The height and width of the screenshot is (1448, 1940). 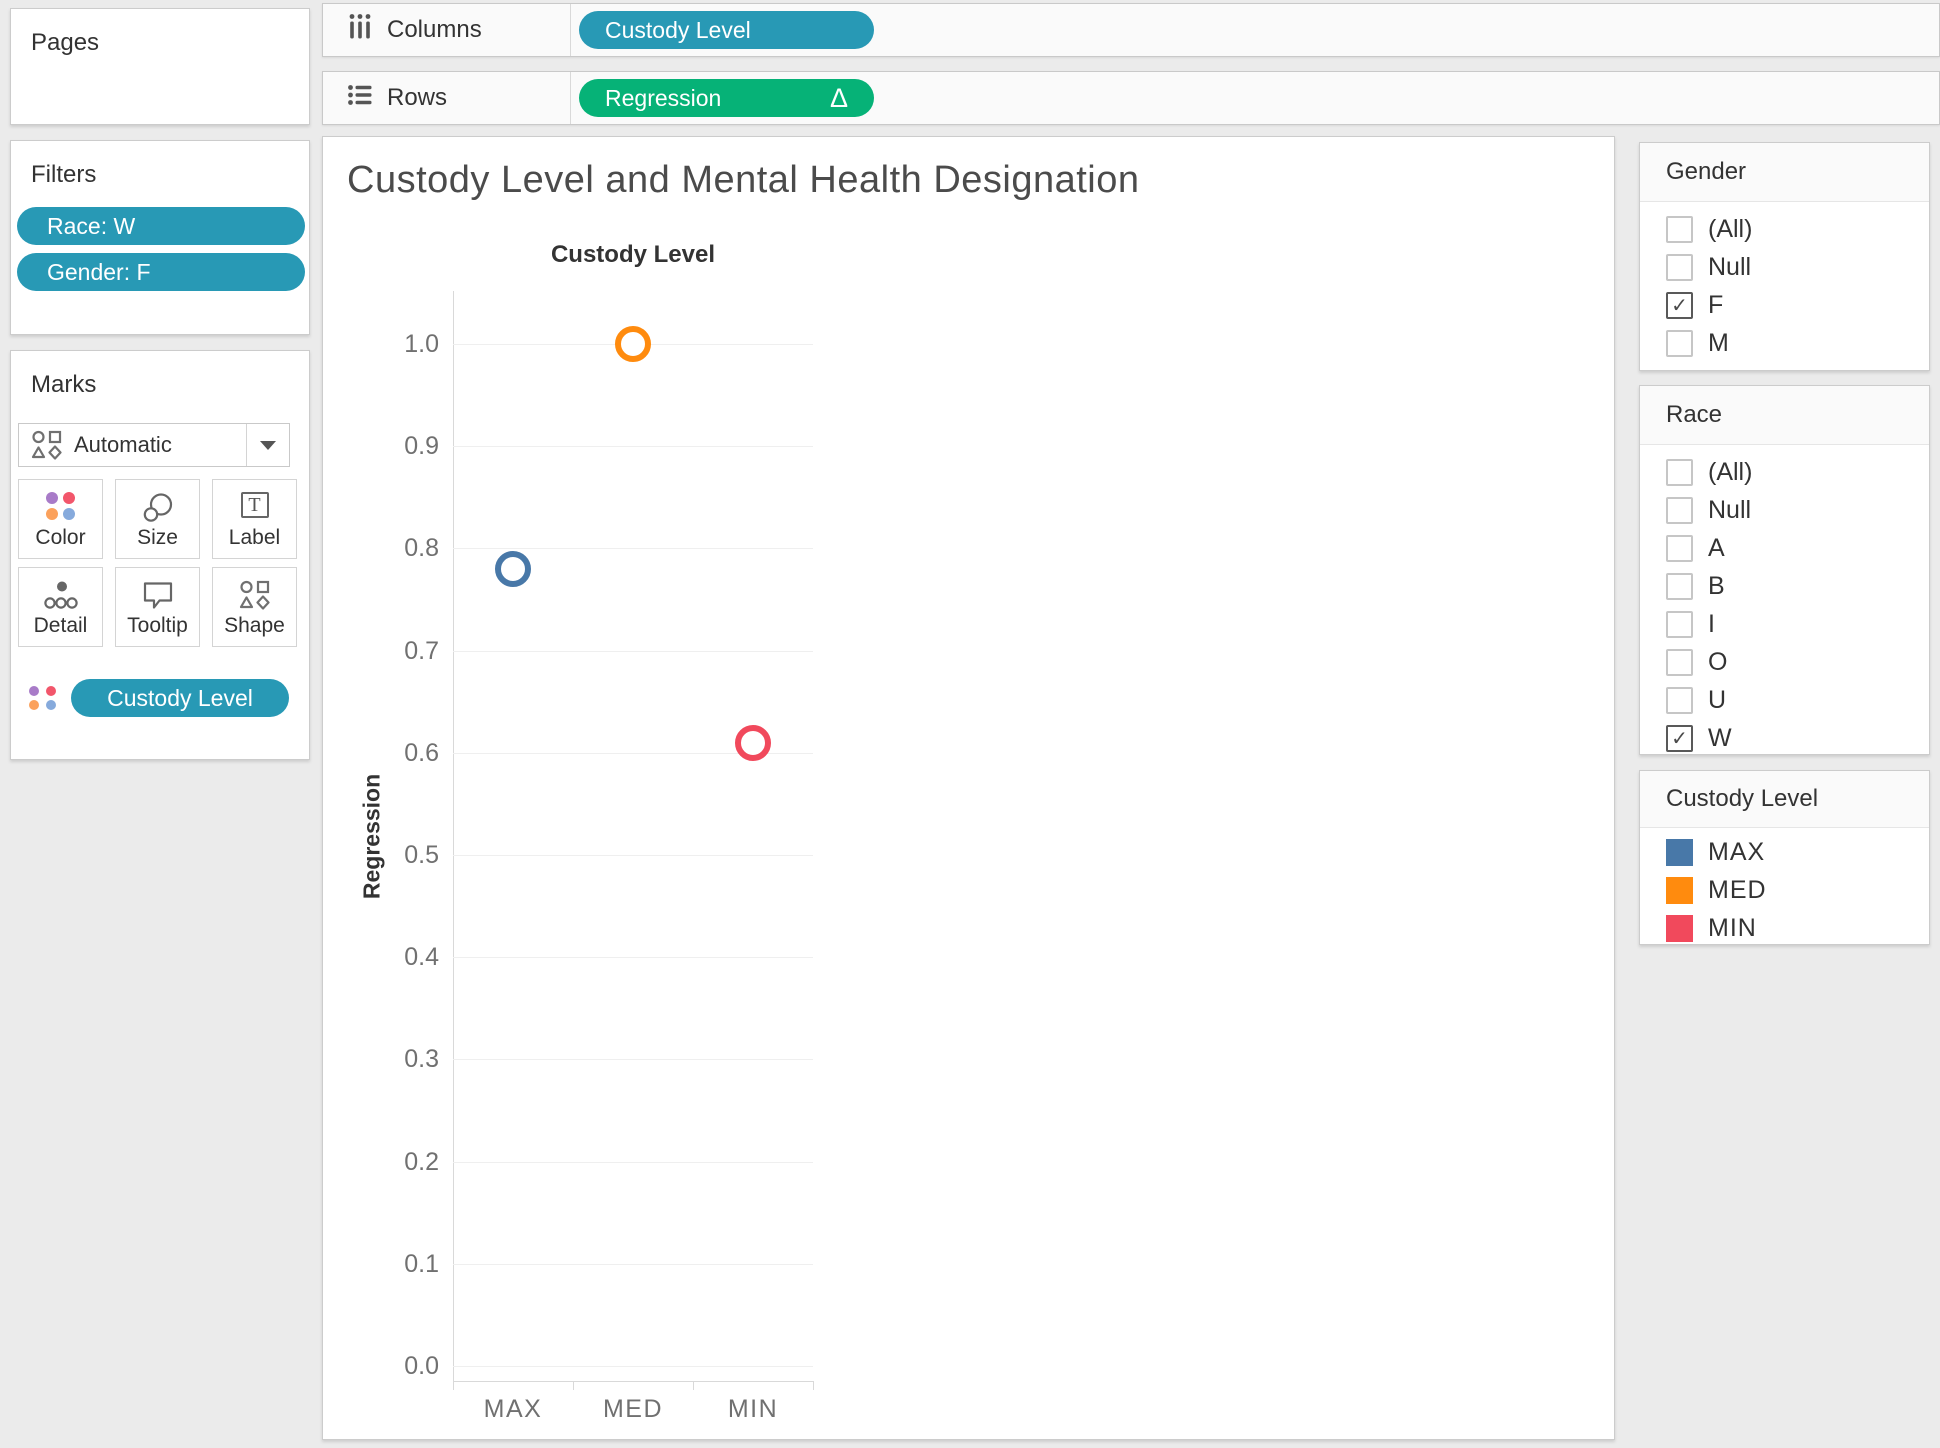 I want to click on shape-button: Shape, so click(x=254, y=607).